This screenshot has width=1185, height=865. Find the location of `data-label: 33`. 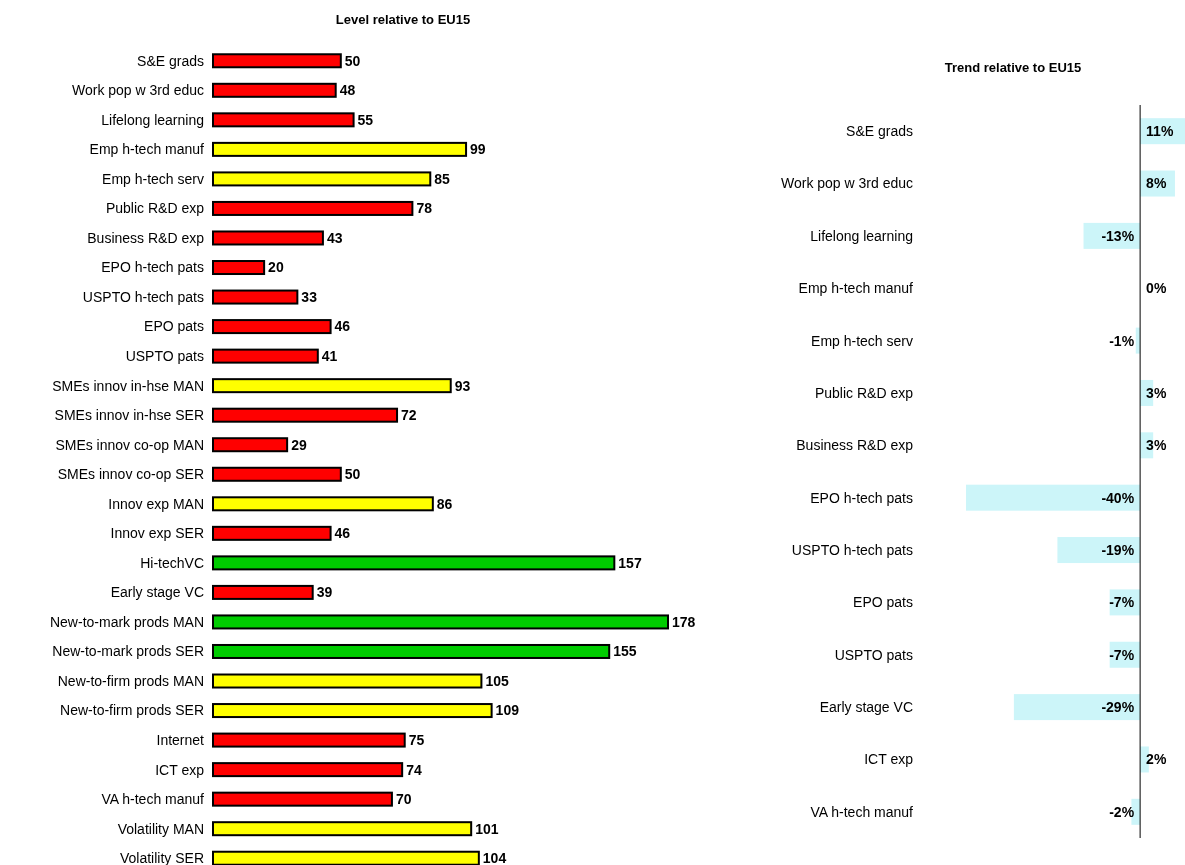

data-label: 33 is located at coordinates (309, 296).